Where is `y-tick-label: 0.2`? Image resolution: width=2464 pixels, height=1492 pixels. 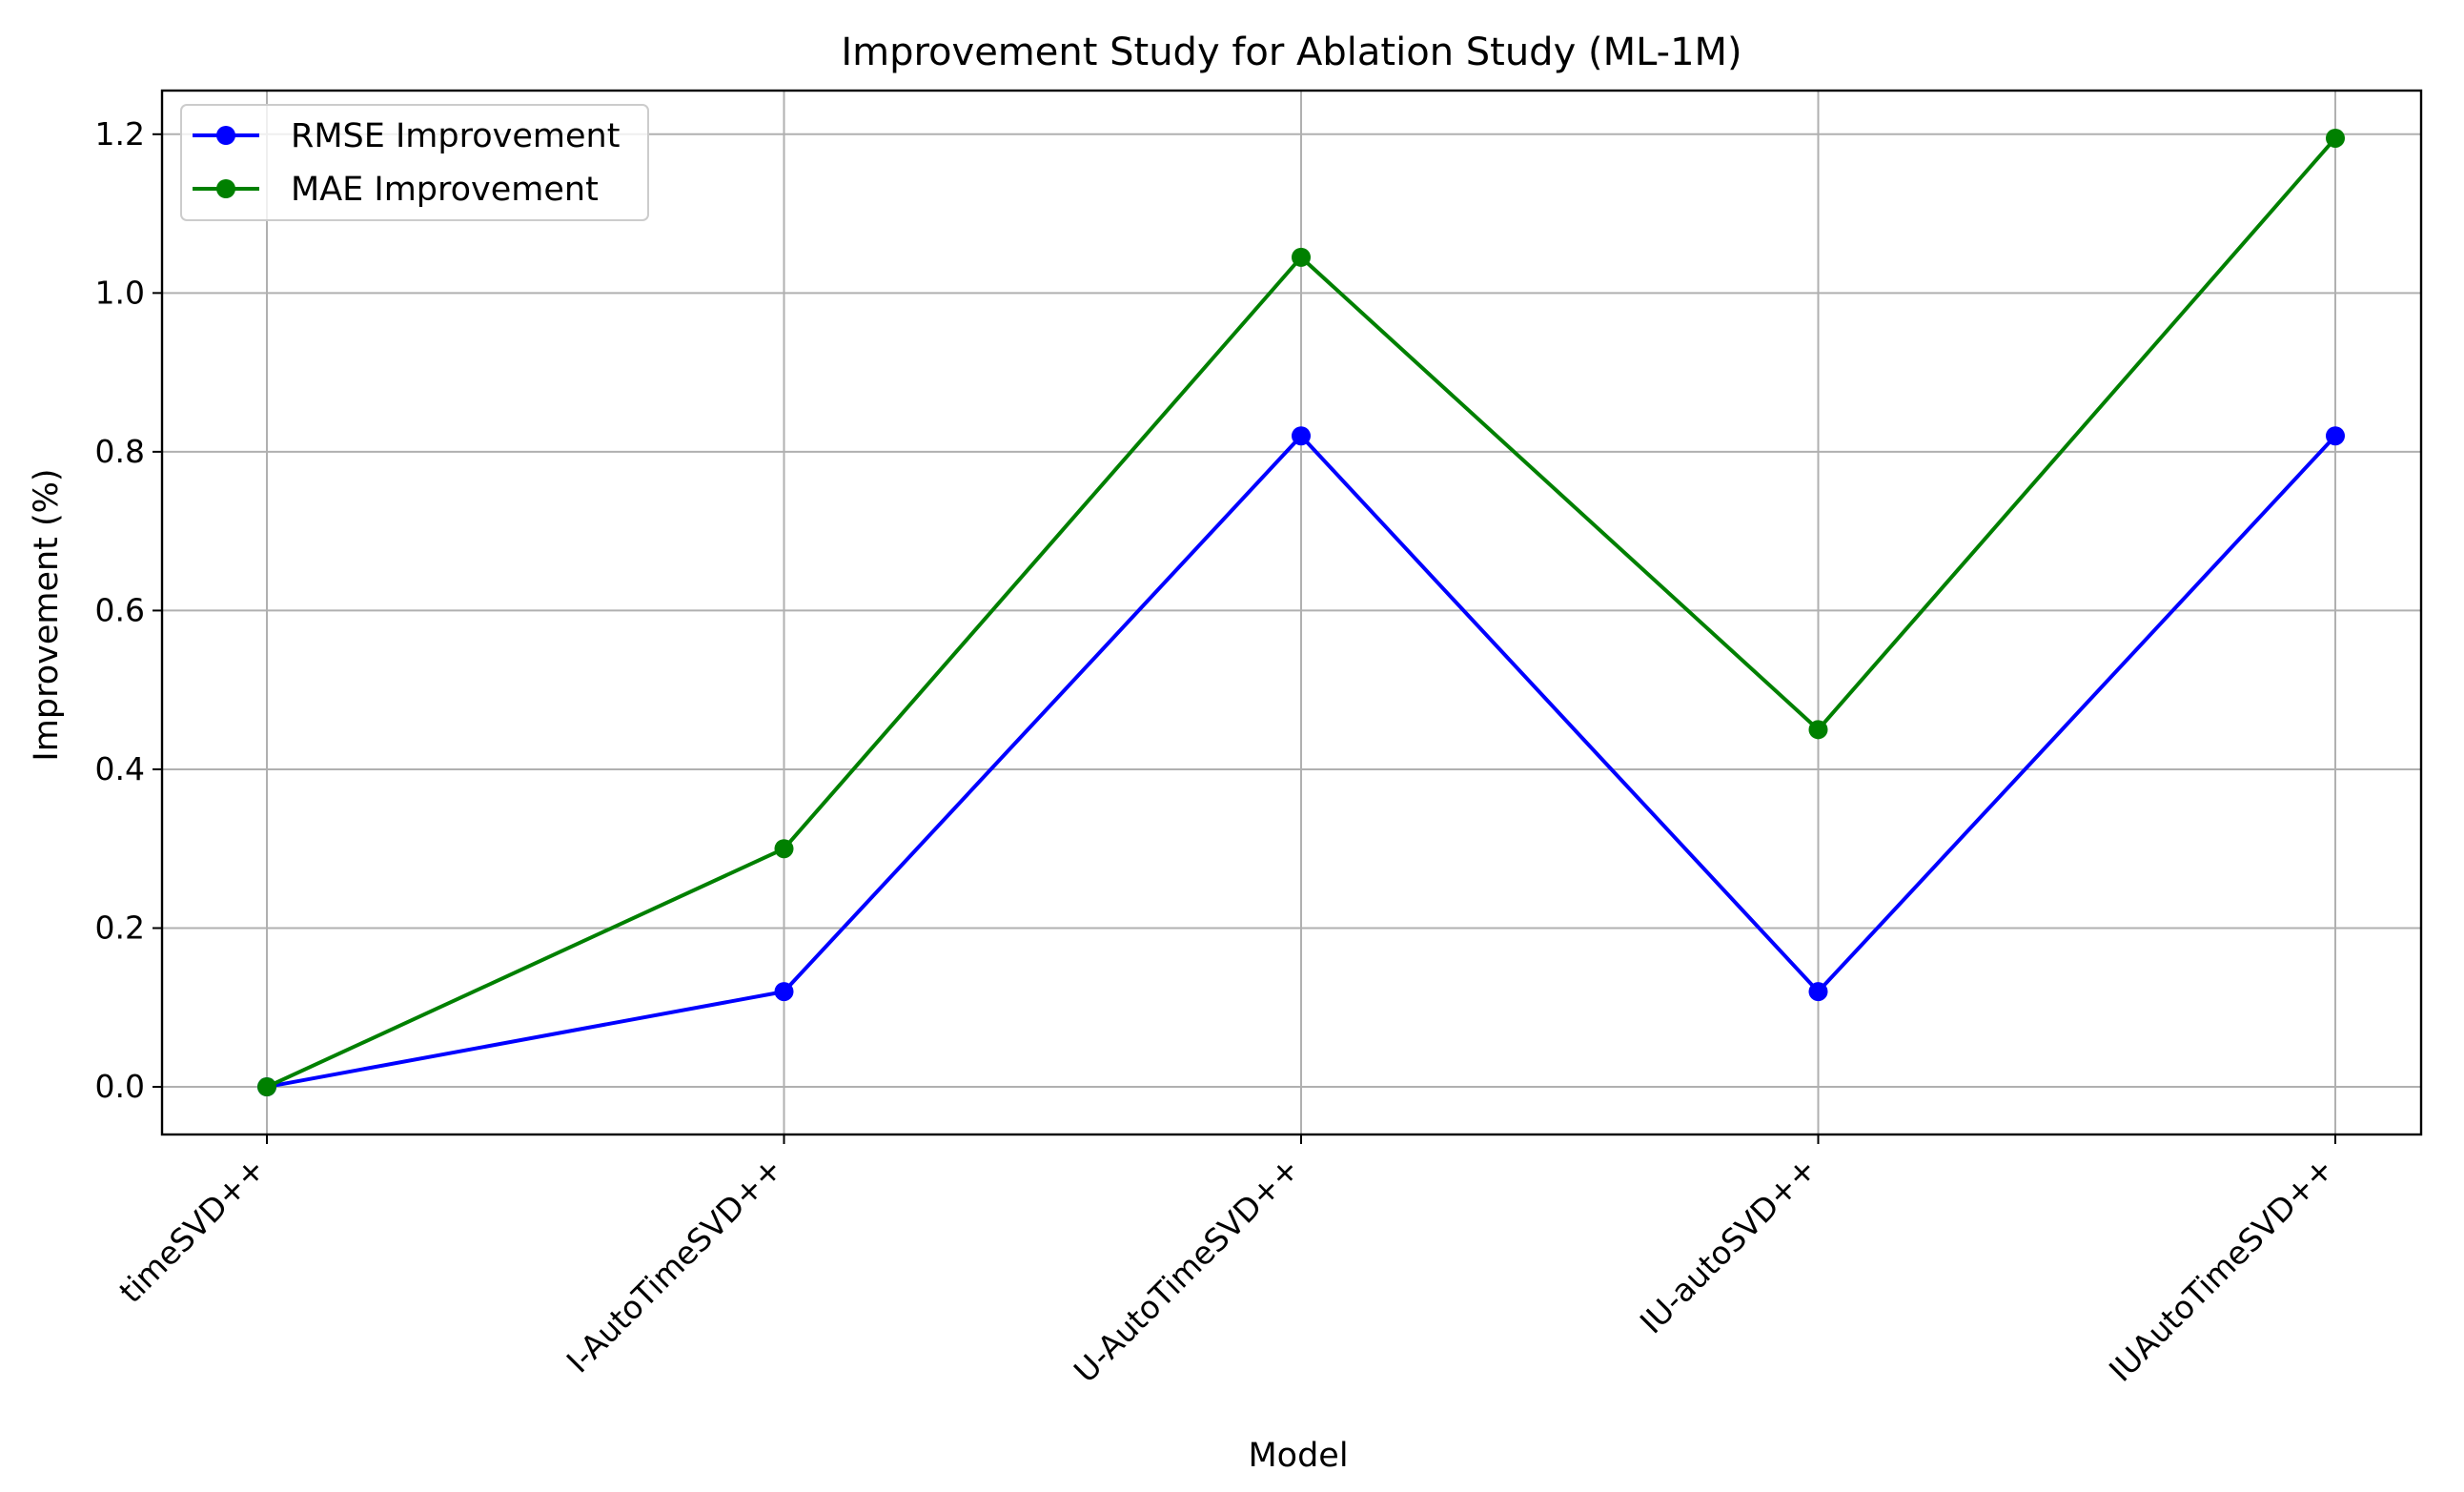
y-tick-label: 0.2 is located at coordinates (120, 928).